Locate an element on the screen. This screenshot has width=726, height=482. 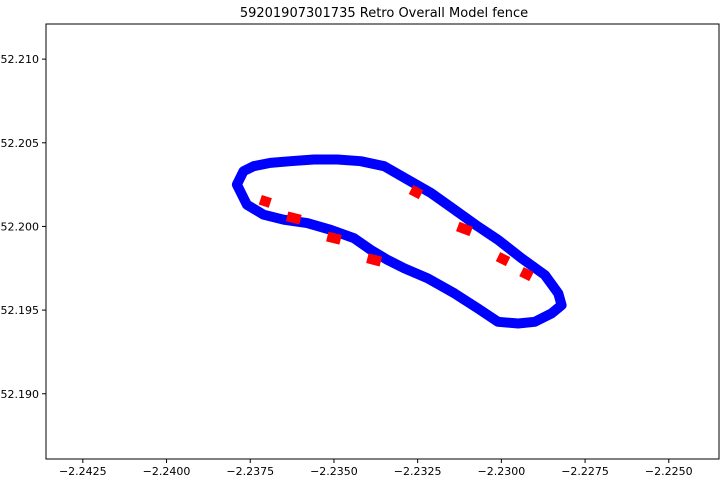
x-tick-label: −2.2300 is located at coordinates (502, 471).